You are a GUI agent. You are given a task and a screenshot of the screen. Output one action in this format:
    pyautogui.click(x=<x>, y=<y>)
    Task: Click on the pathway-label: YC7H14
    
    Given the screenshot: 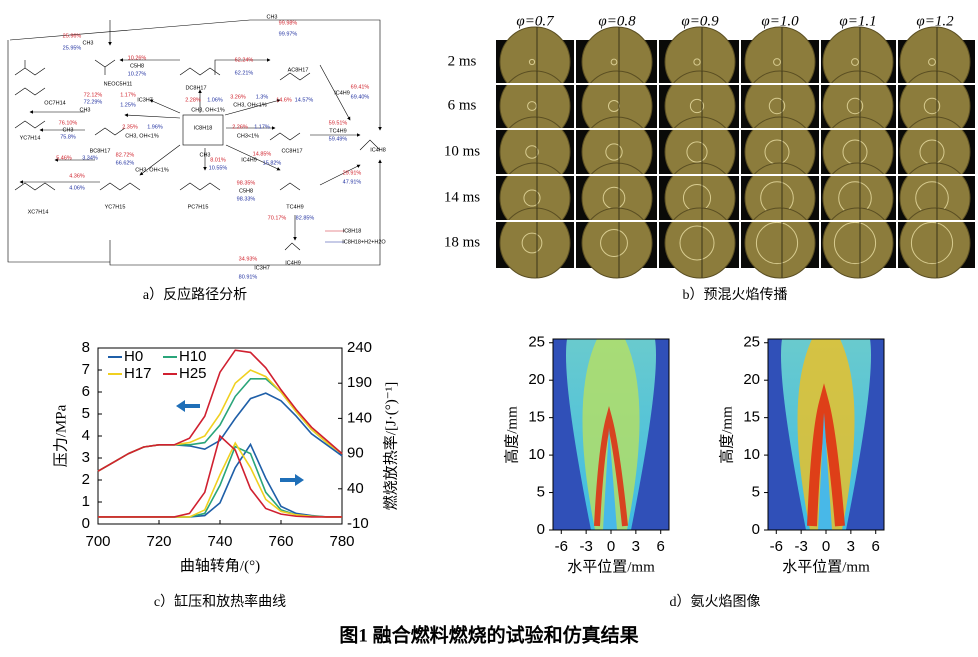 What is the action you would take?
    pyautogui.click(x=30, y=138)
    